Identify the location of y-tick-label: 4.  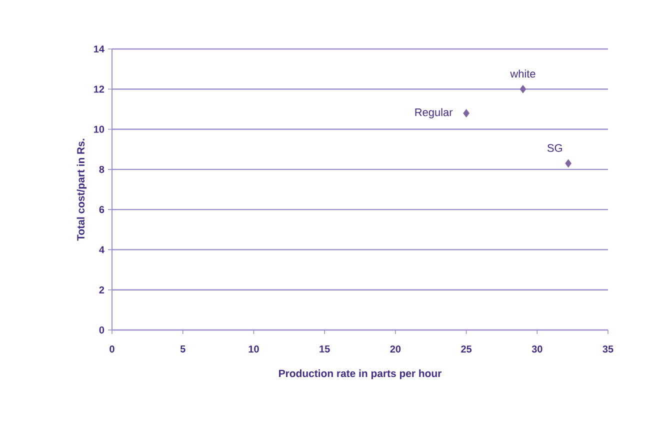
(101, 250).